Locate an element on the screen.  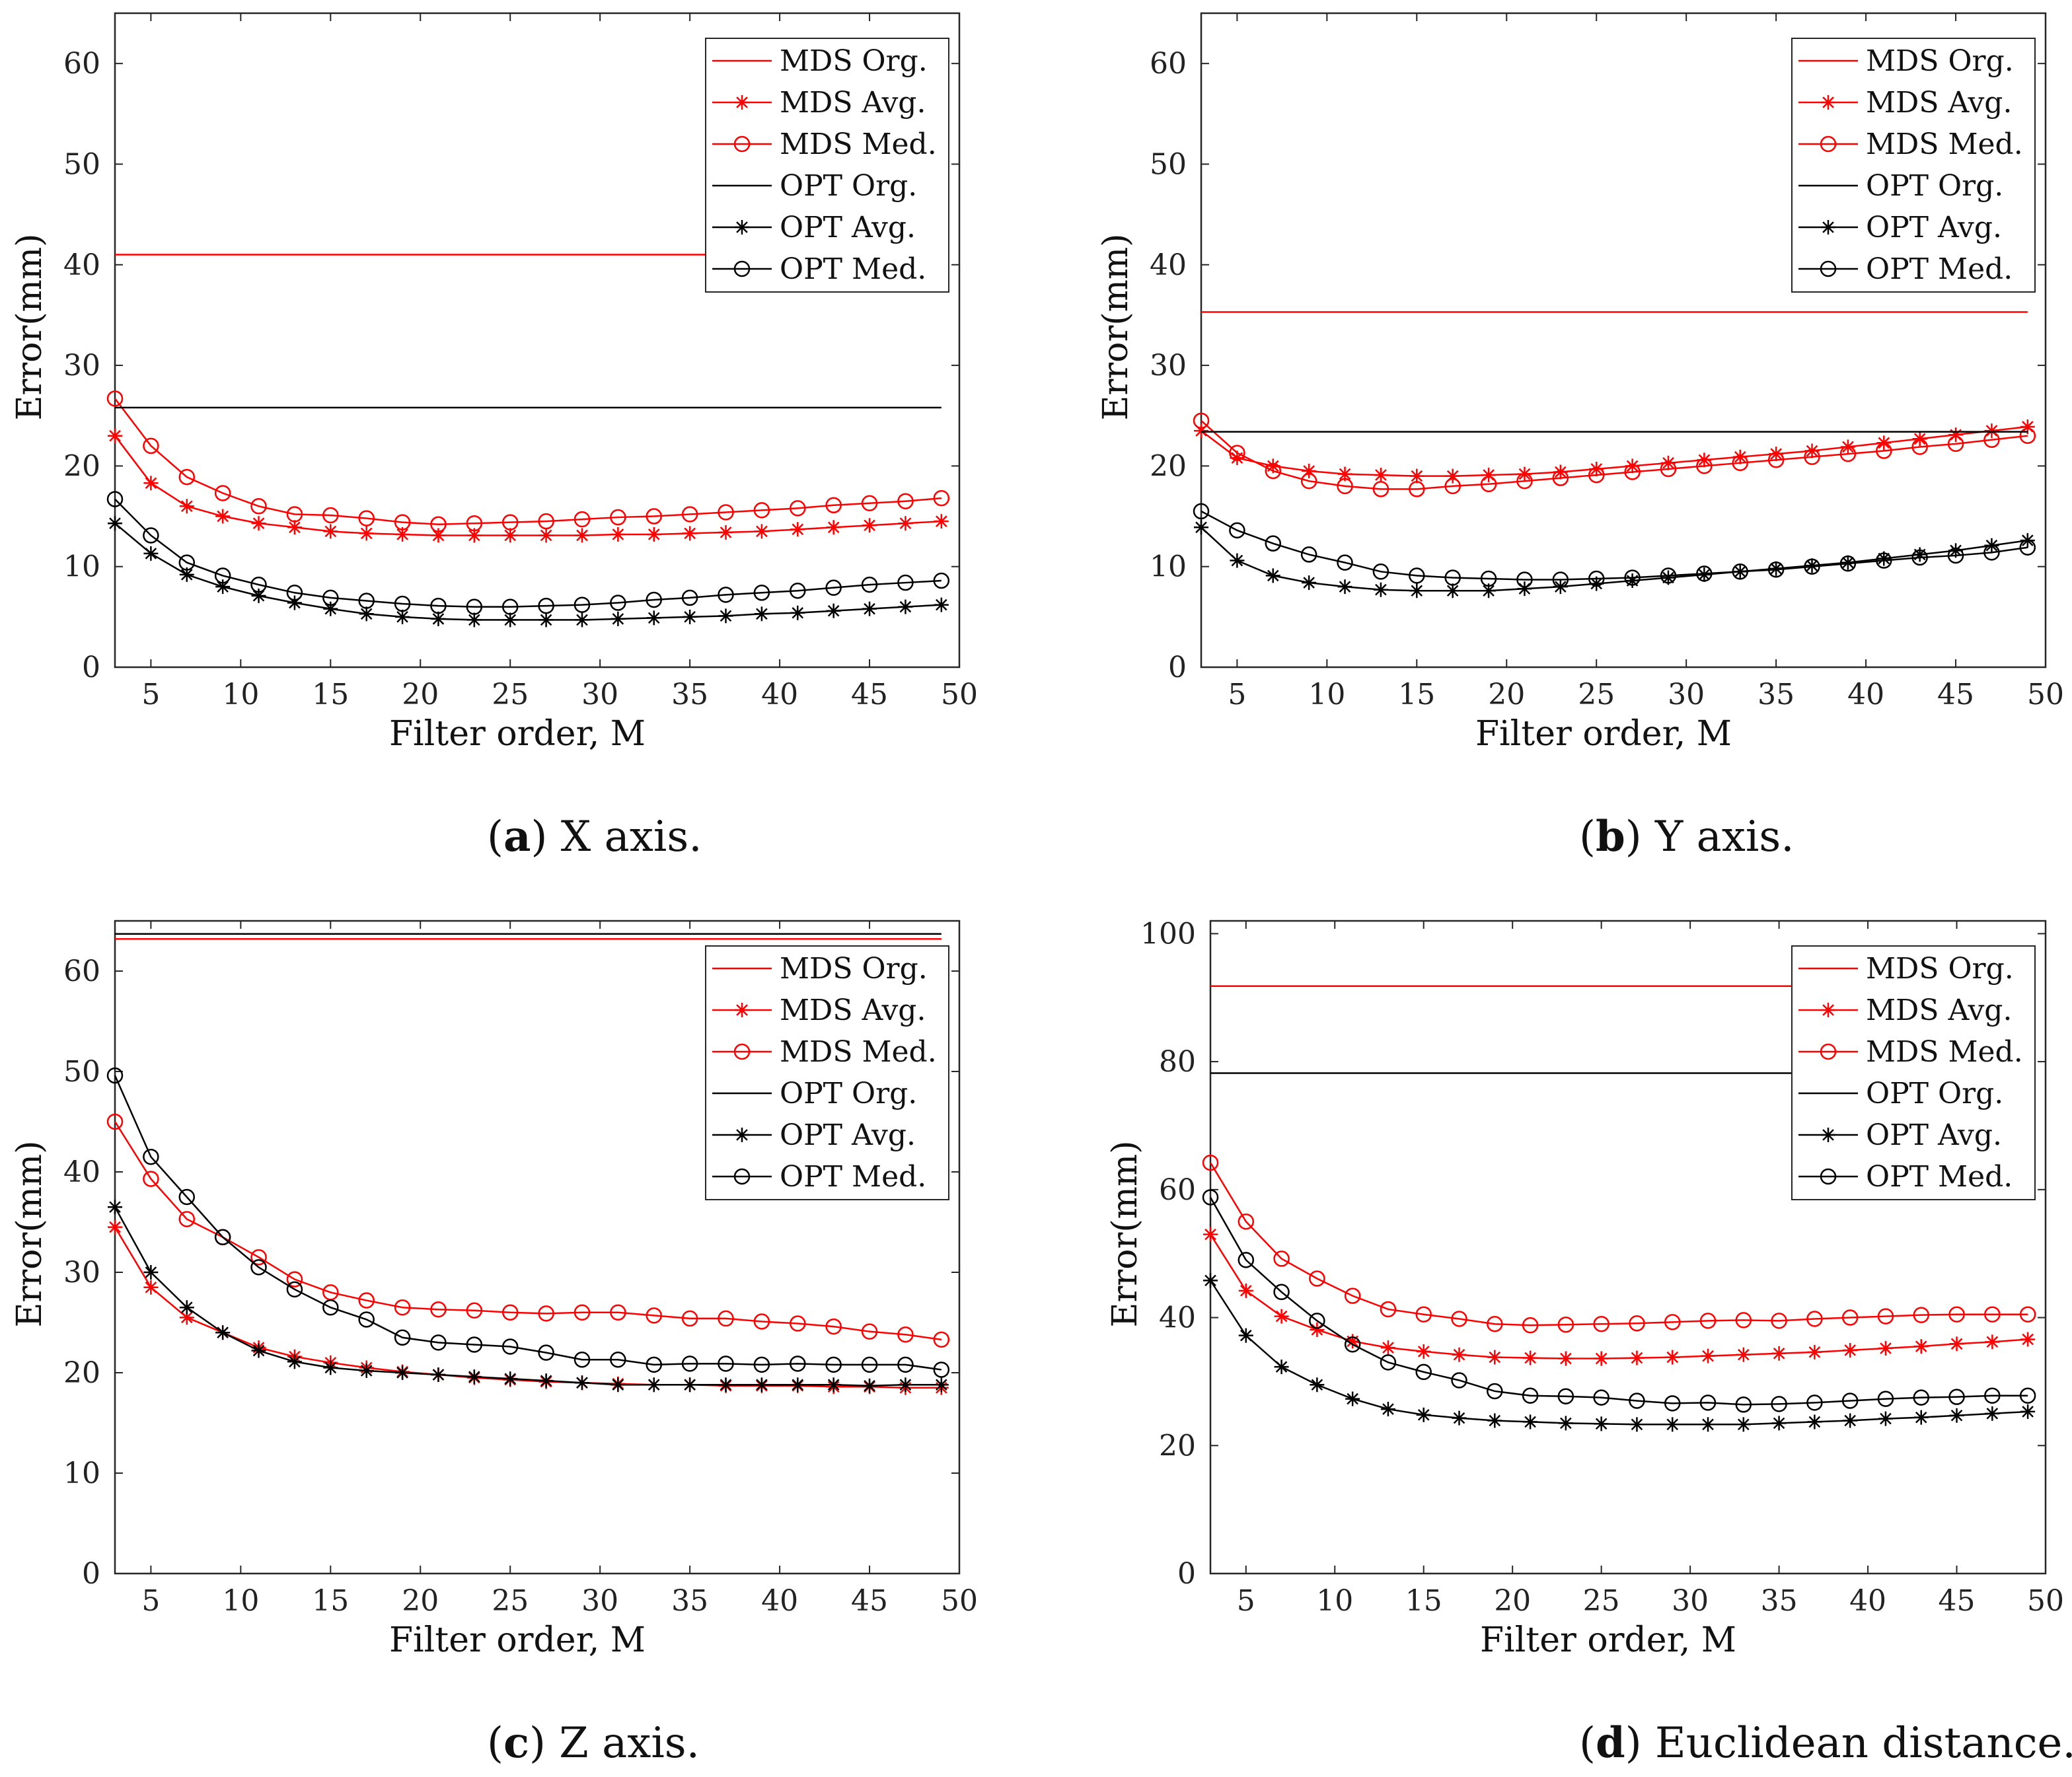
x-tick-label: 10 is located at coordinates (1326, 694).